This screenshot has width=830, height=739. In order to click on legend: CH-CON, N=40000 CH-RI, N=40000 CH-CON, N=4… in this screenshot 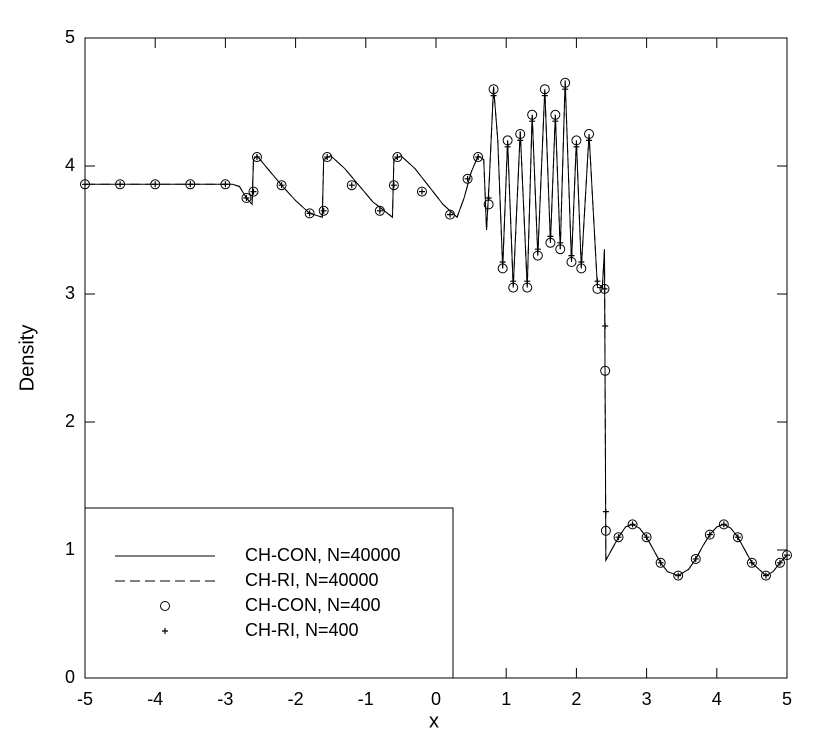, I will do `click(269, 593)`.